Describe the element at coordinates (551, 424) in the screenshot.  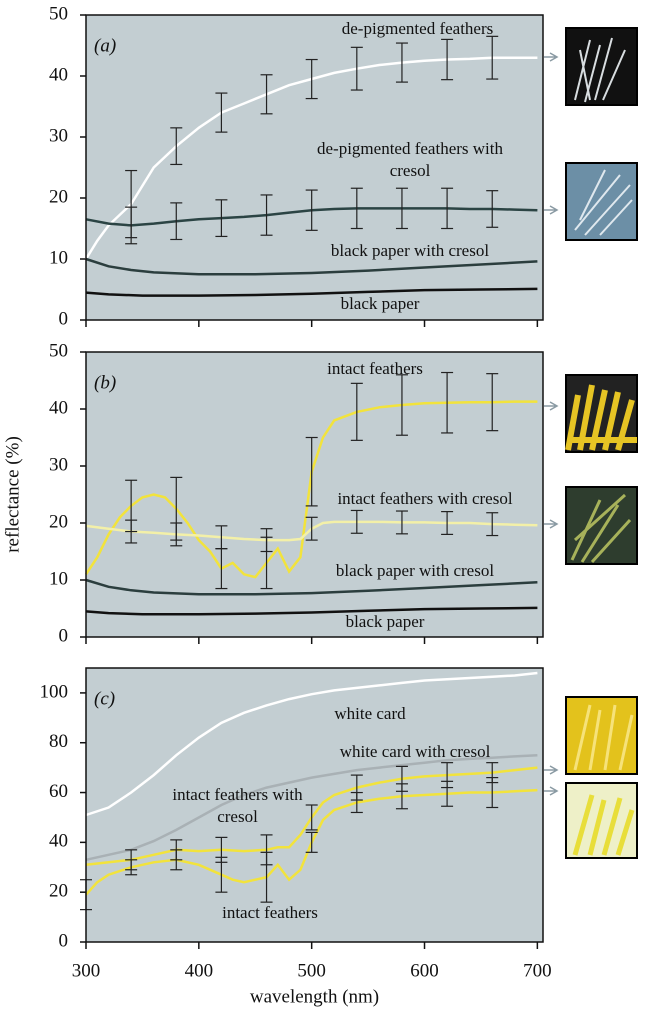
I see `arrows` at that location.